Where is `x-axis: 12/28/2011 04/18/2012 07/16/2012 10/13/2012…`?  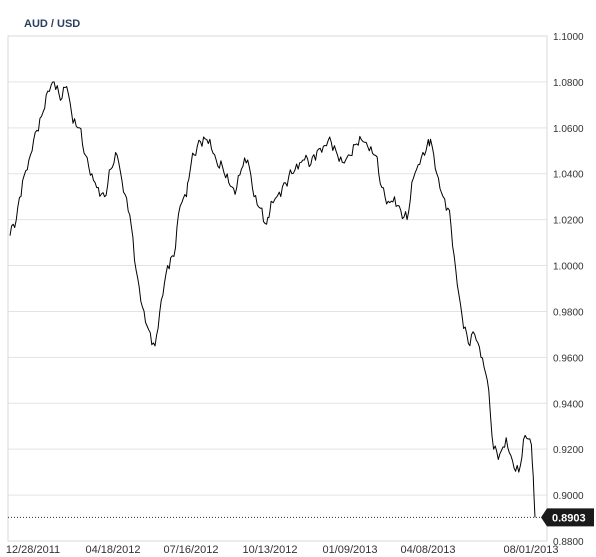
x-axis: 12/28/2011 04/18/2012 07/16/2012 10/13/2012… is located at coordinates (282, 550).